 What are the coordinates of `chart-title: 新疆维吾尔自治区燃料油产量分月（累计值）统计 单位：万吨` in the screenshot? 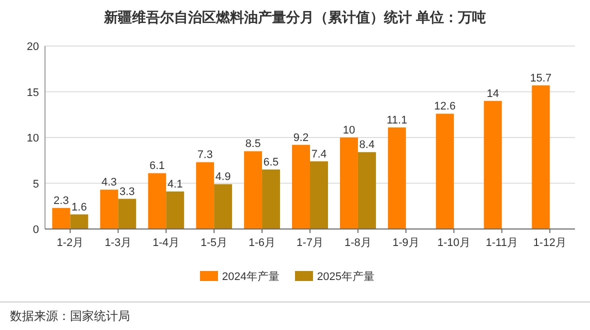 It's located at (294, 17).